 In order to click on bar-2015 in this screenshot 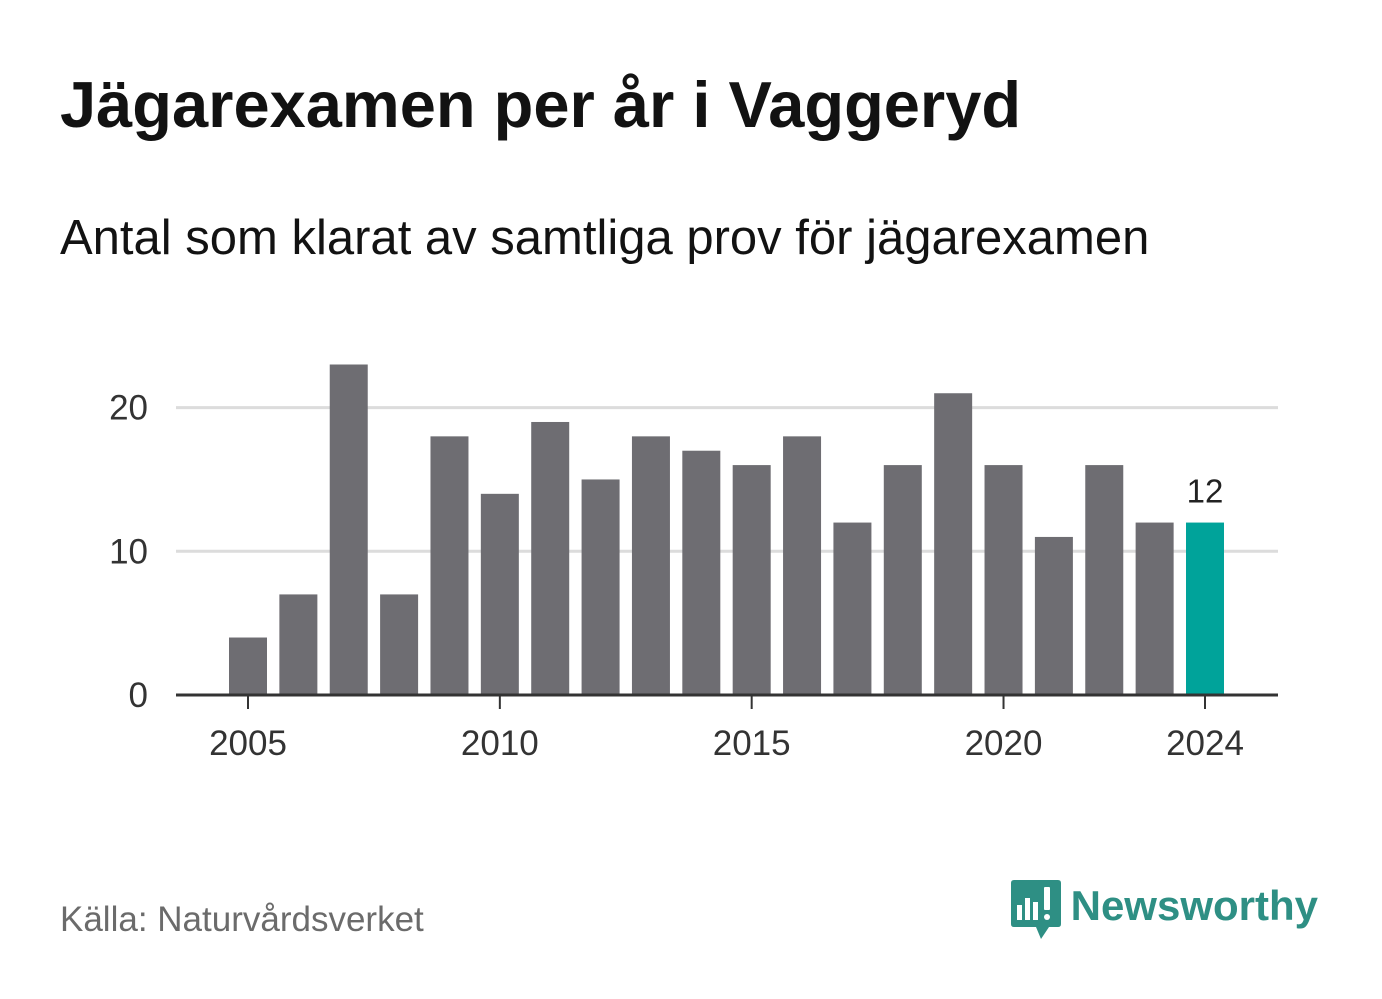, I will do `click(751, 580)`.